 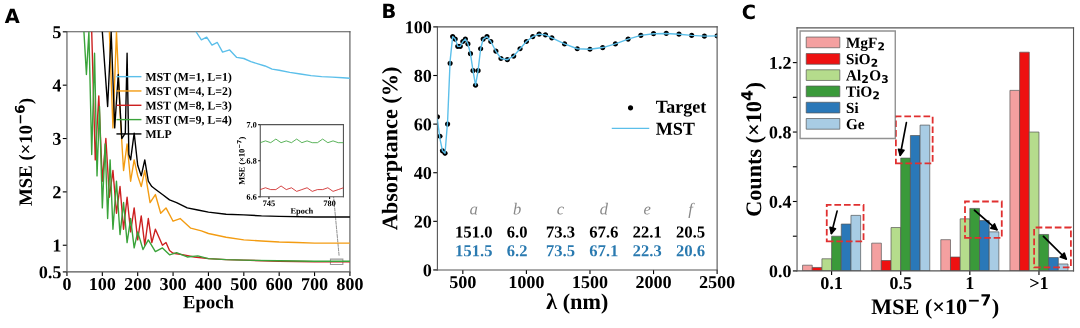 What do you see at coordinates (158, 134) in the screenshot?
I see `legend-label: MLP` at bounding box center [158, 134].